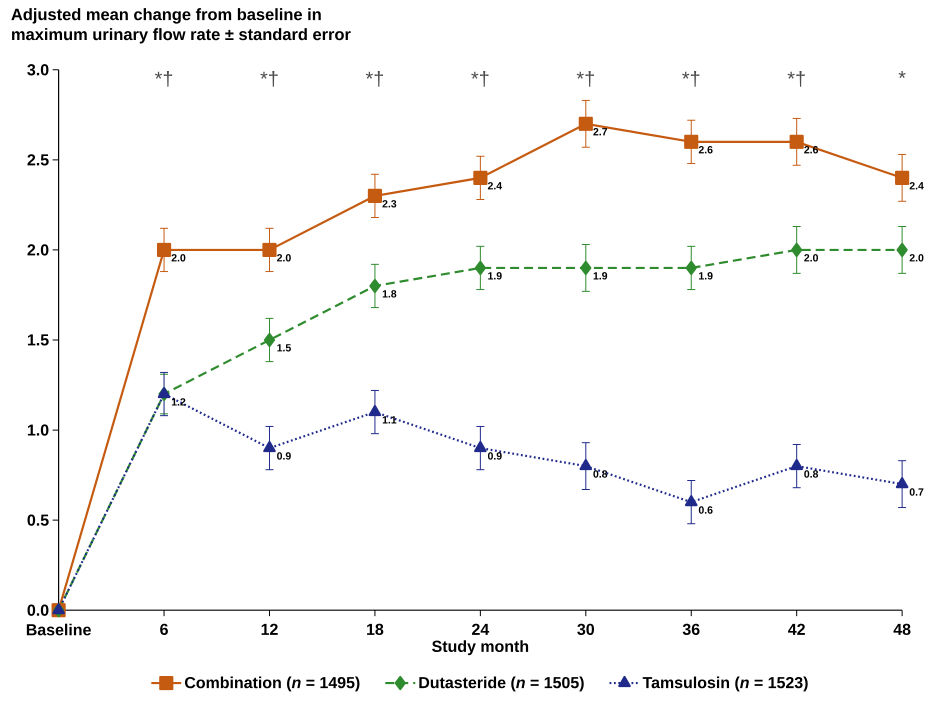  I want to click on y-tick-label: 3.0, so click(37, 70).